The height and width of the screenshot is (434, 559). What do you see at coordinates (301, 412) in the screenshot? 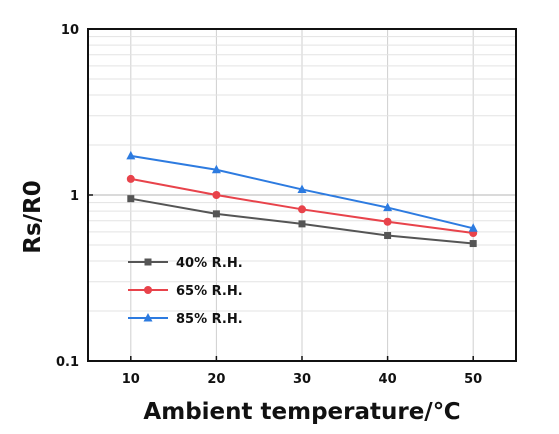
I see `x-axis-title: Ambient temperature/℃` at bounding box center [301, 412].